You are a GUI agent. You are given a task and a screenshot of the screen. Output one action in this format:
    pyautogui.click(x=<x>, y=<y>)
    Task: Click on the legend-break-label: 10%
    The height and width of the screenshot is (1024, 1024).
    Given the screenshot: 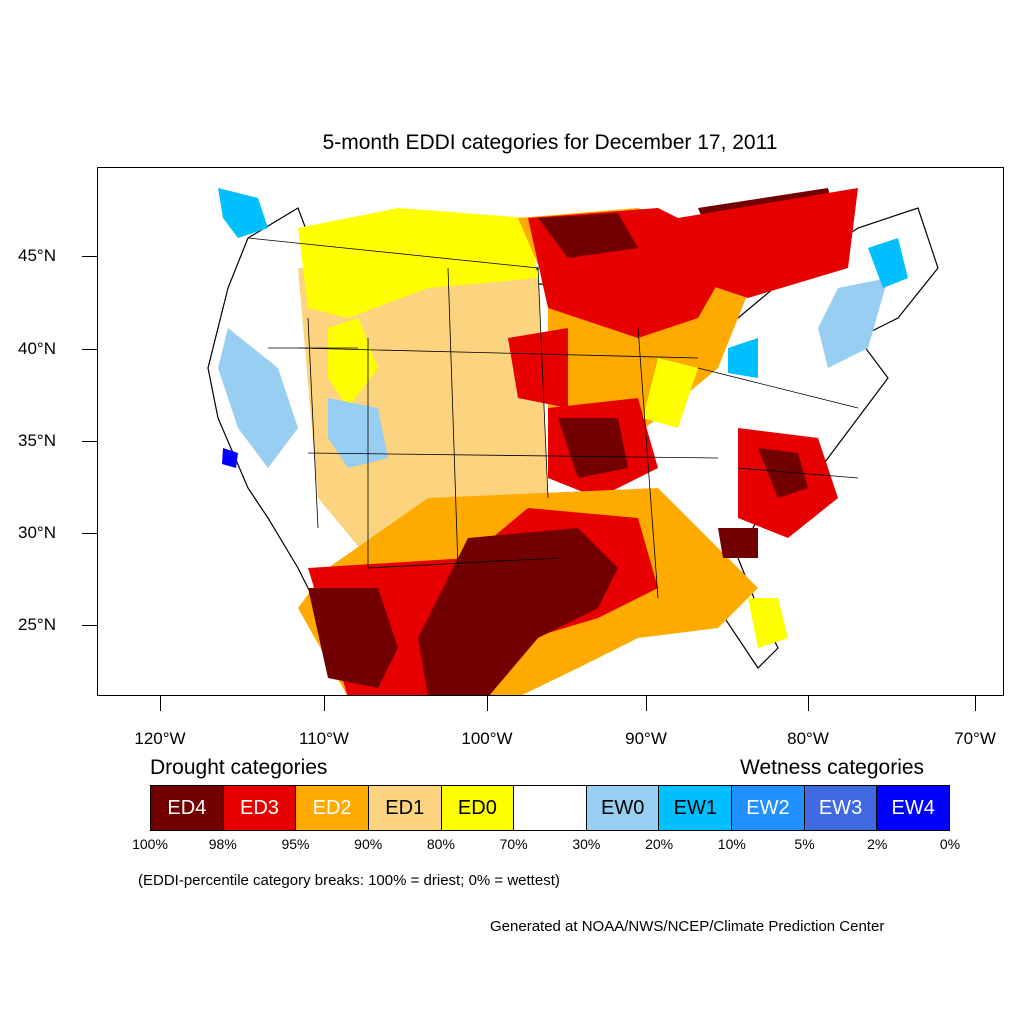 What is the action you would take?
    pyautogui.click(x=731, y=844)
    